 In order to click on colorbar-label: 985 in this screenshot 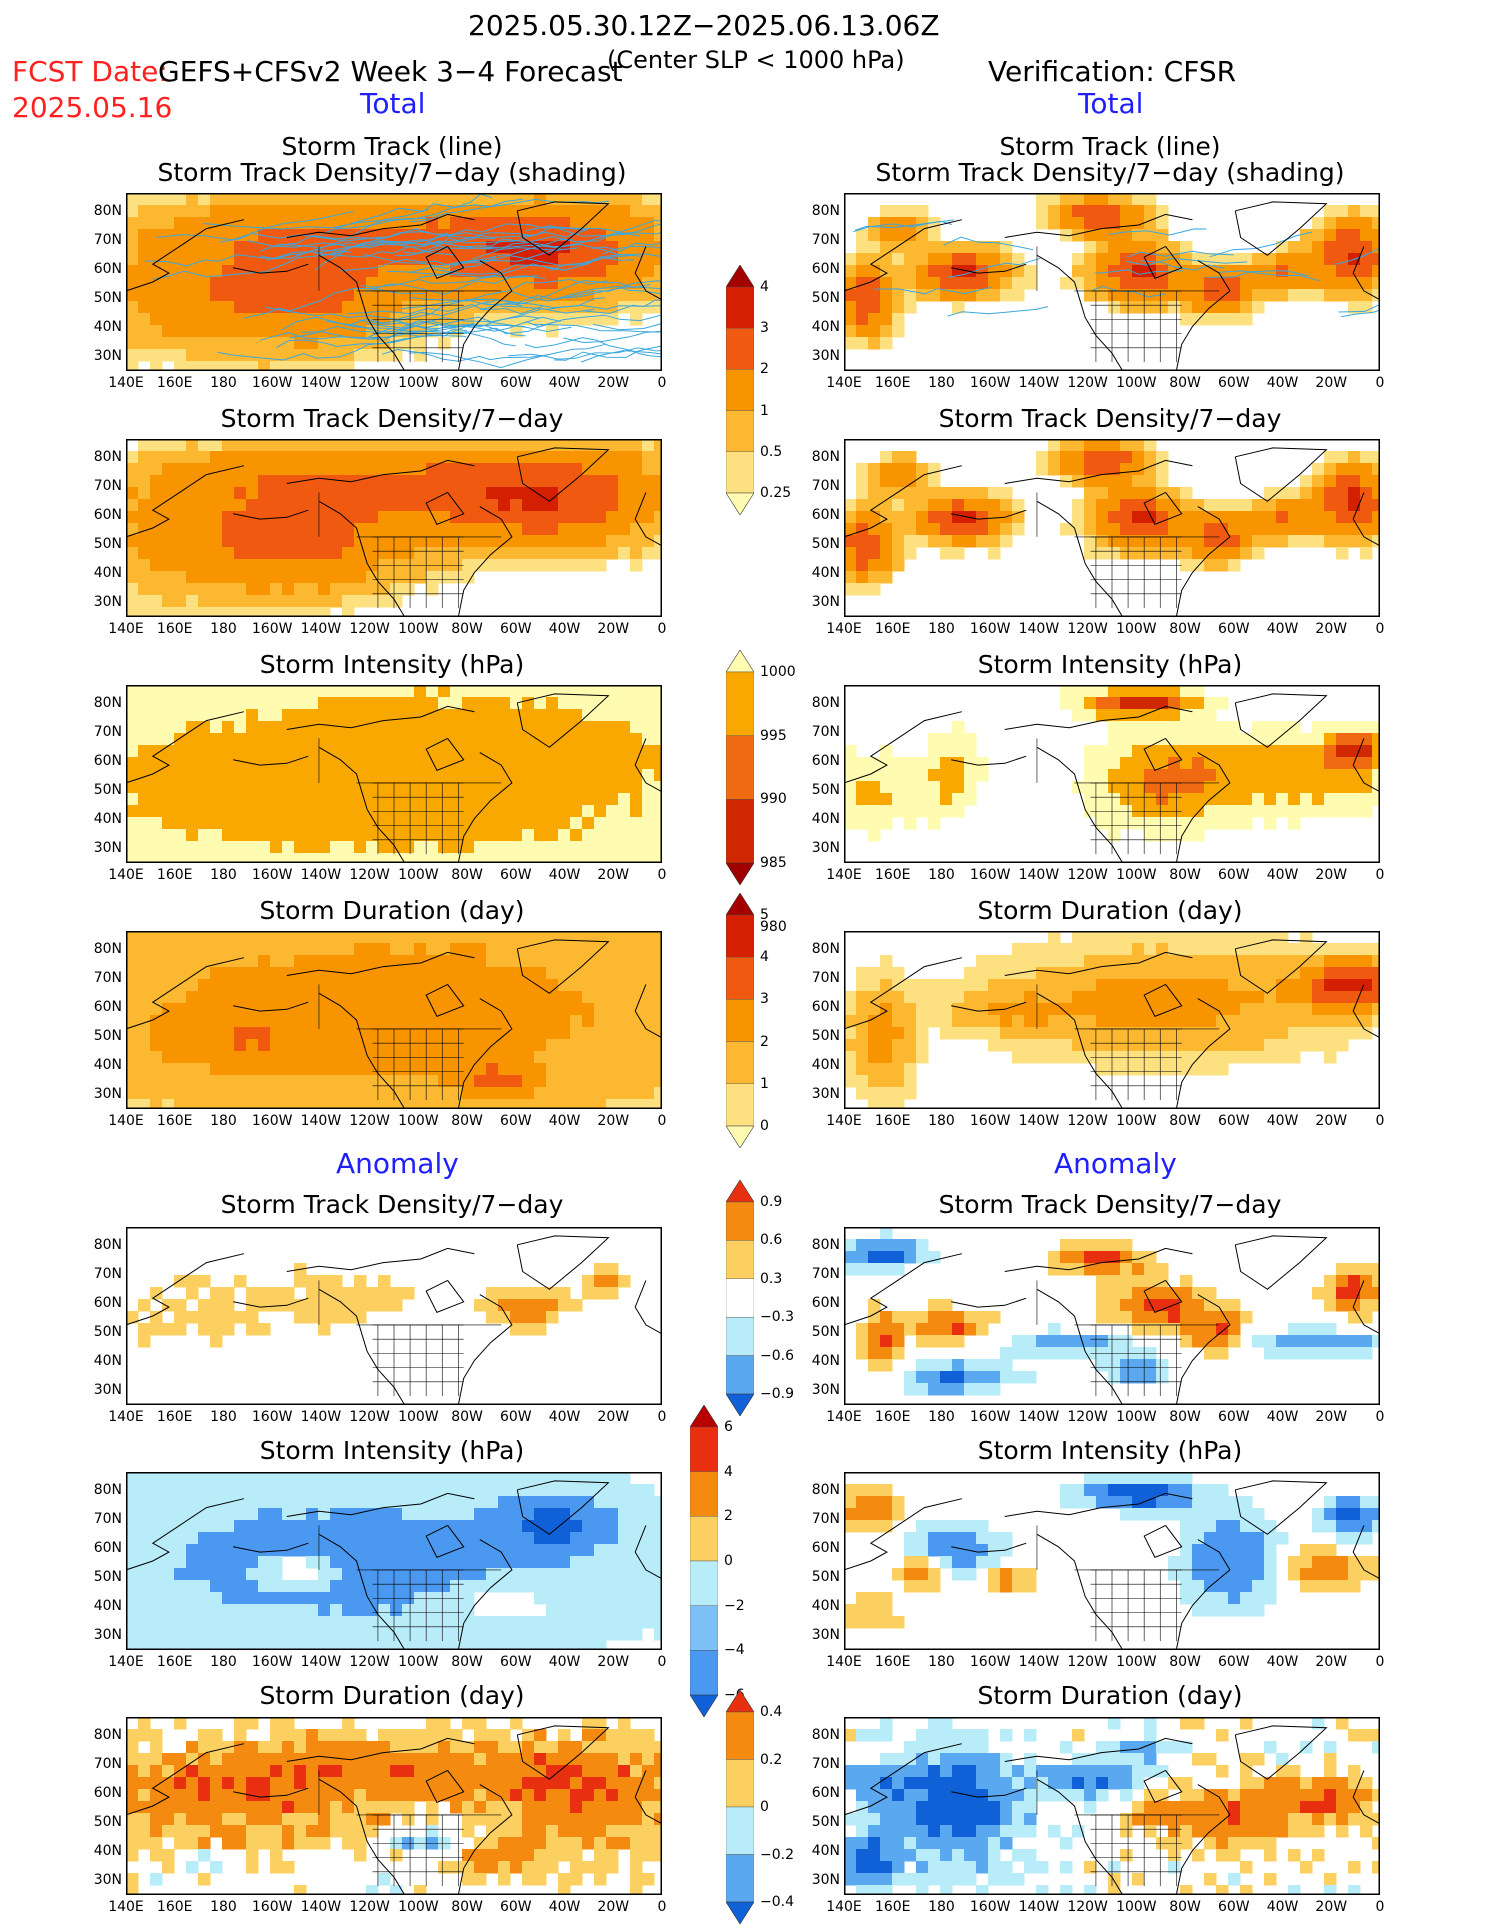, I will do `click(773, 863)`.